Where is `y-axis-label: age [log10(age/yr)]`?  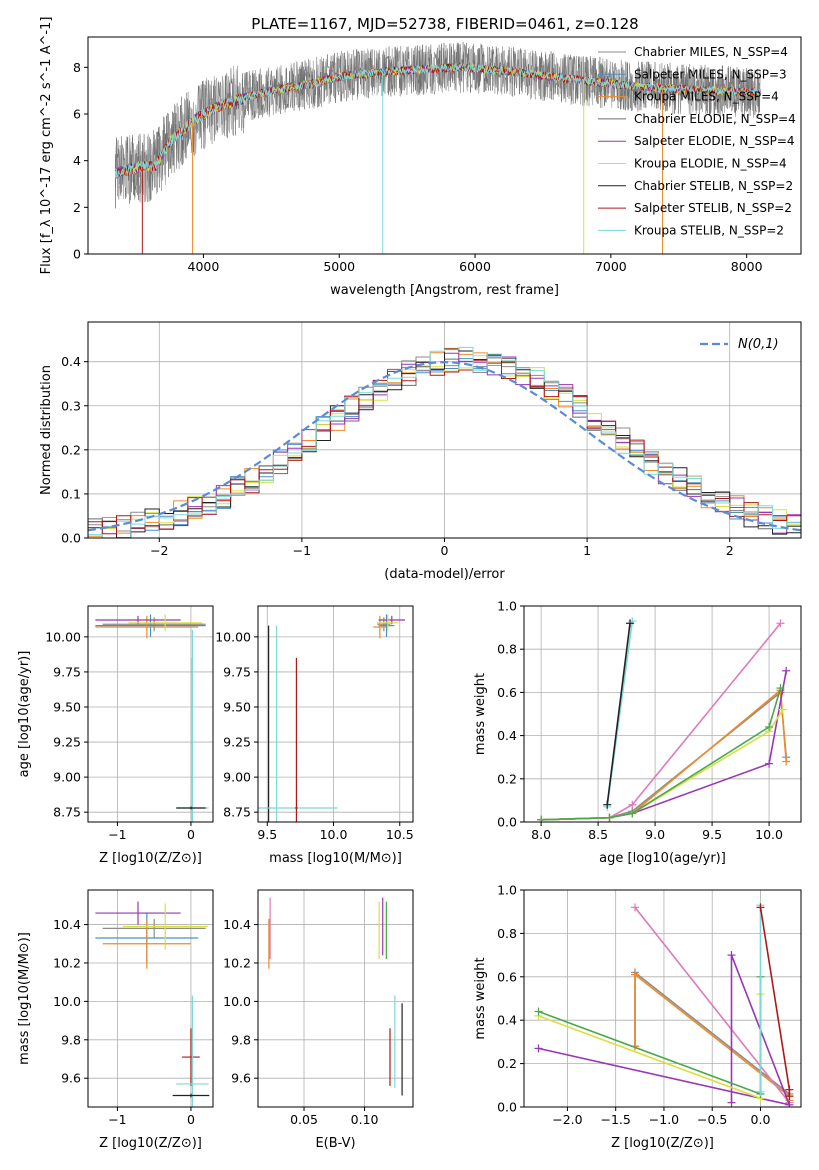
y-axis-label: age [log10(age/yr)] is located at coordinates (24, 714).